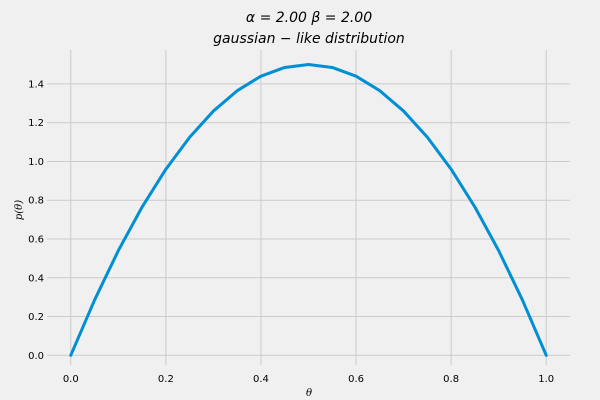 The image size is (600, 400). Describe the element at coordinates (309, 18) in the screenshot. I see `chart-title-line1: α = 2.00 β = 2.00` at that location.